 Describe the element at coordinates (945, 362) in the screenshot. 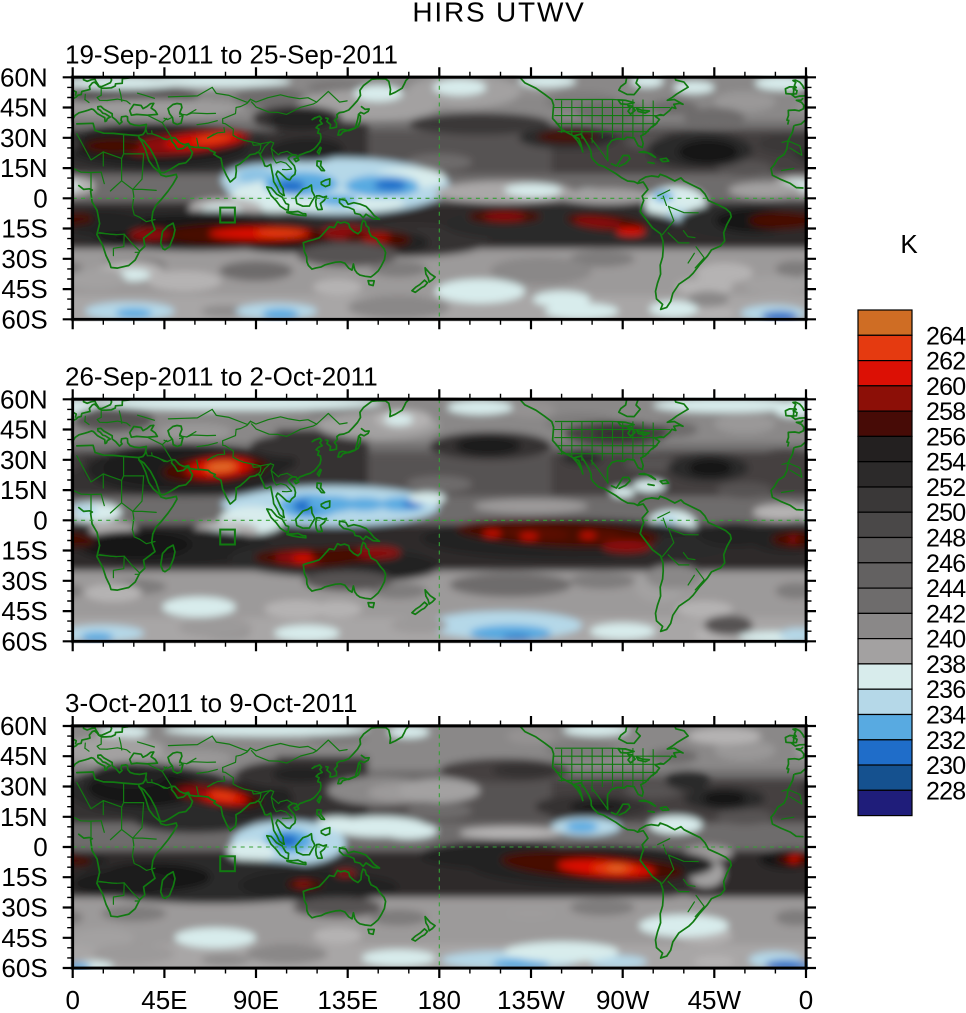

I see `svg-text: 262` at that location.